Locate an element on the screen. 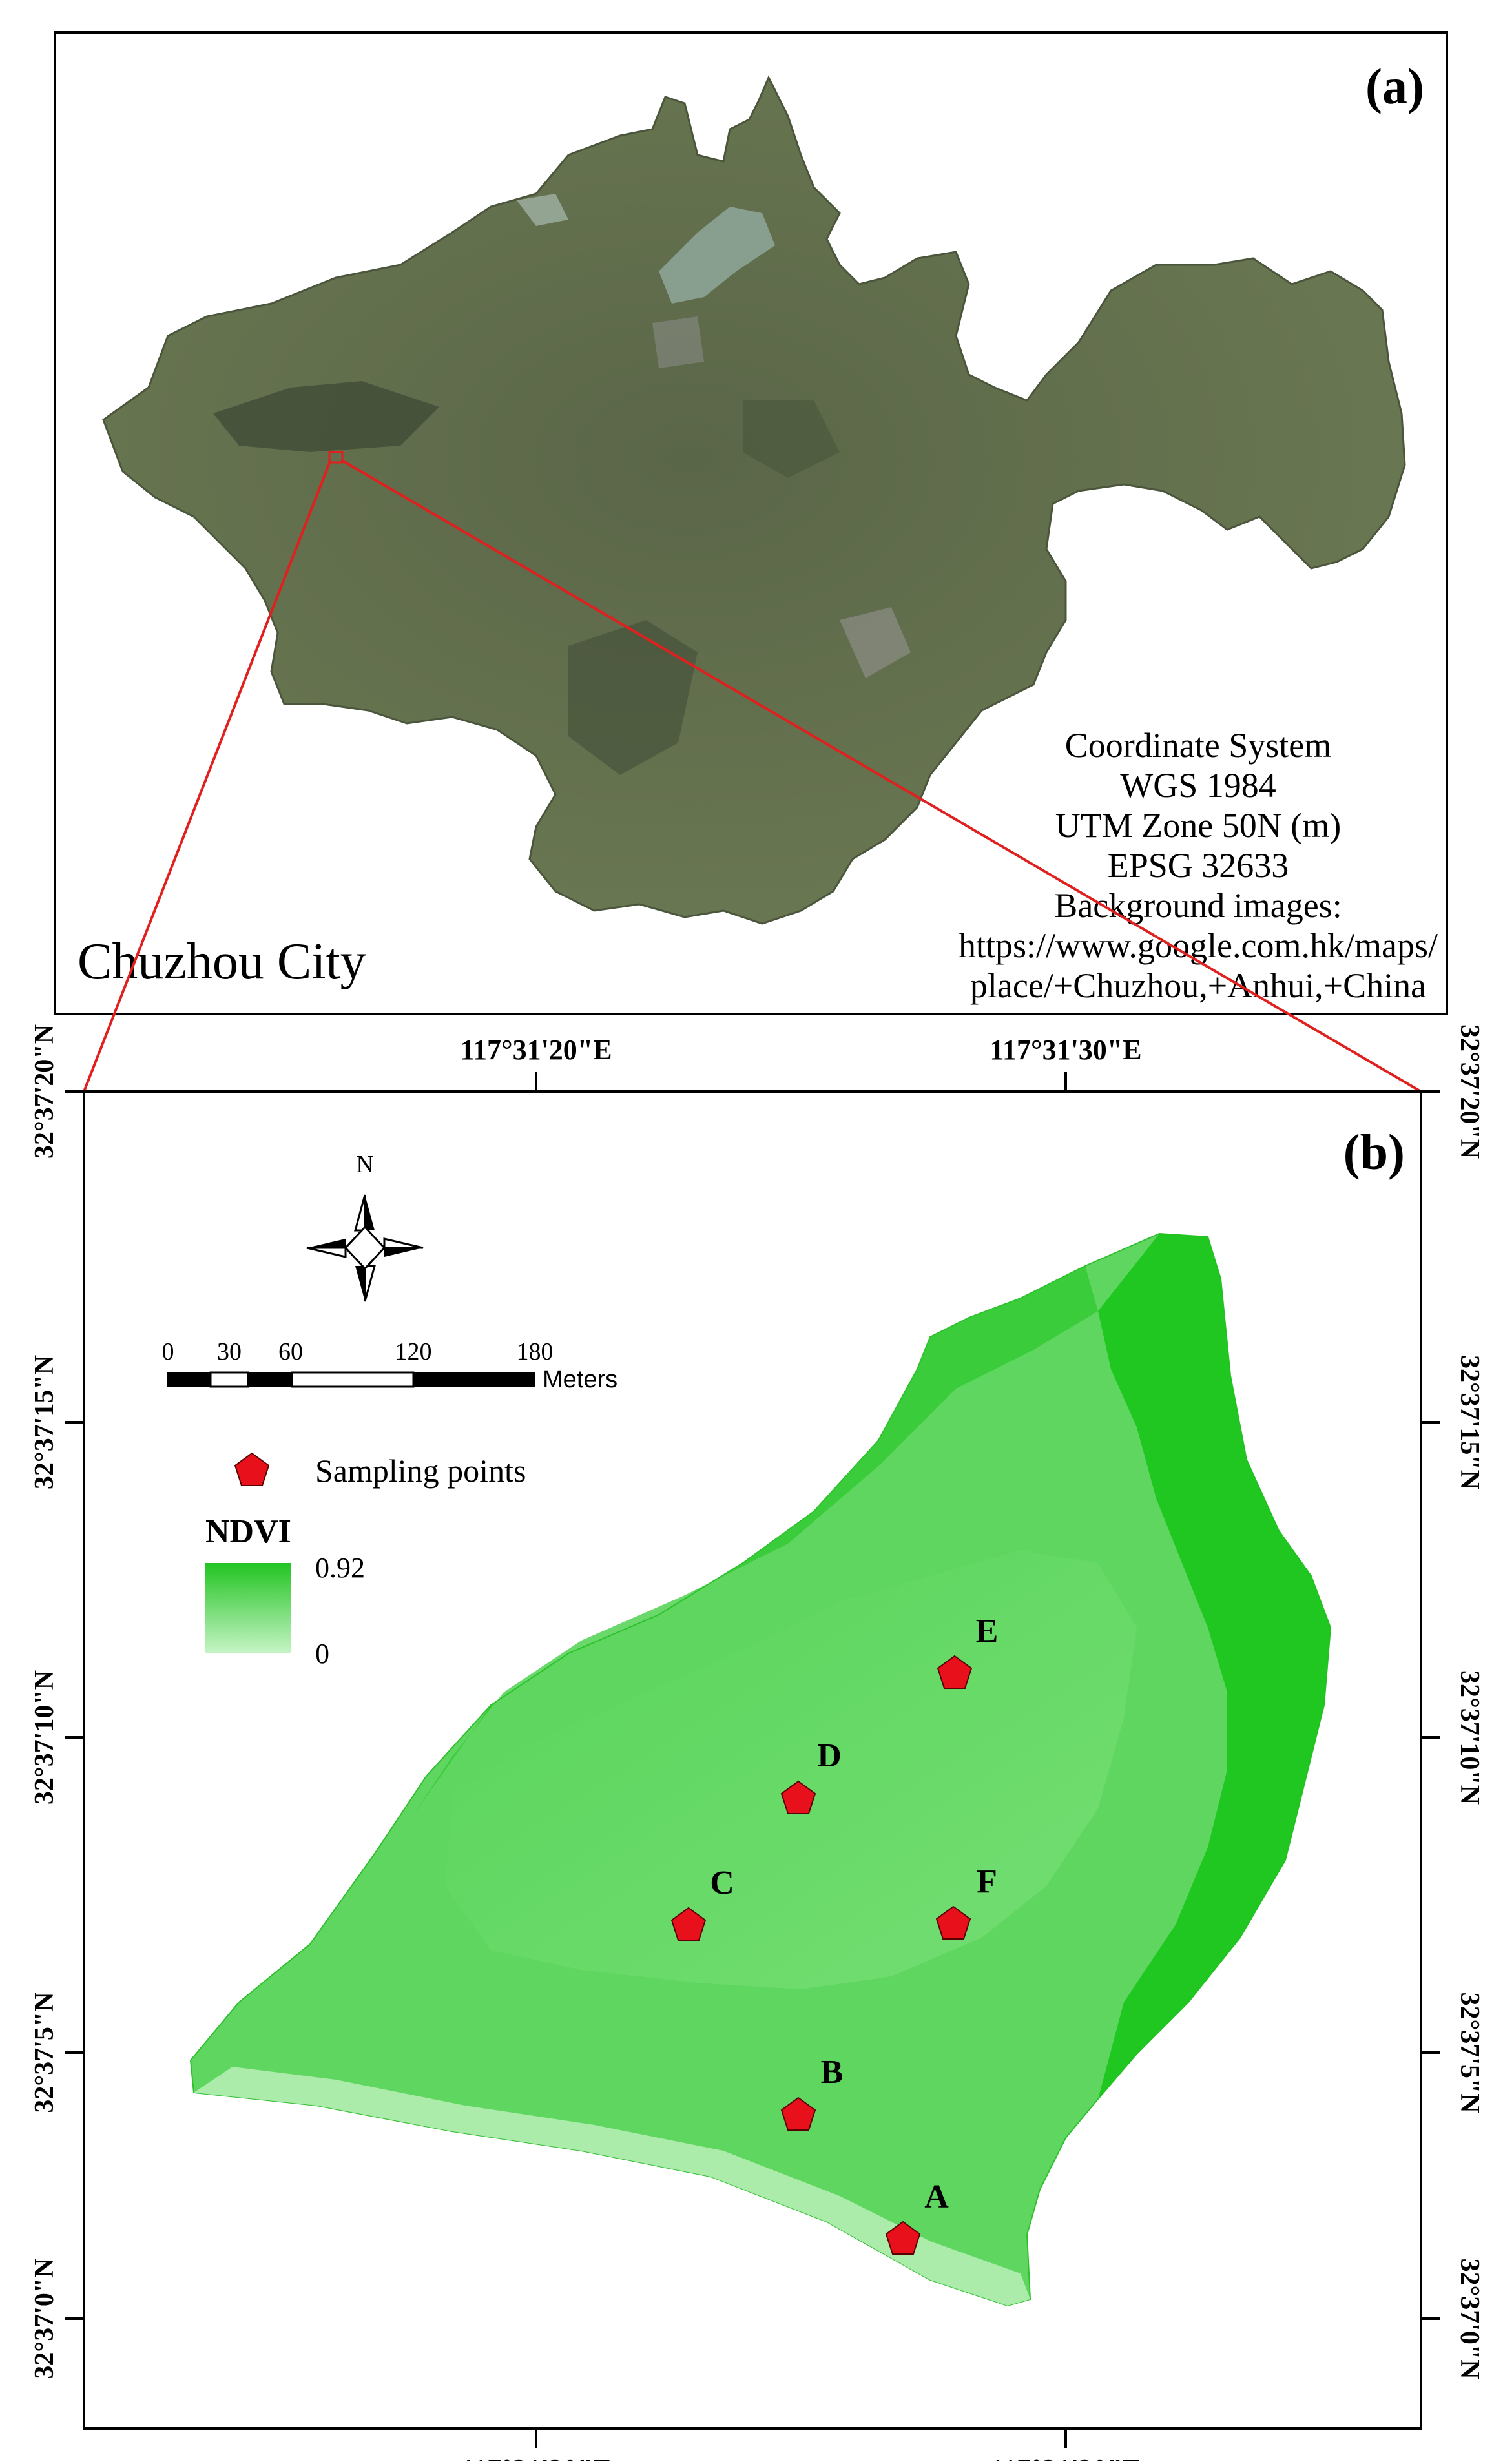 The width and height of the screenshot is (1503, 2464). sampling-point-e: E is located at coordinates (968, 1651).